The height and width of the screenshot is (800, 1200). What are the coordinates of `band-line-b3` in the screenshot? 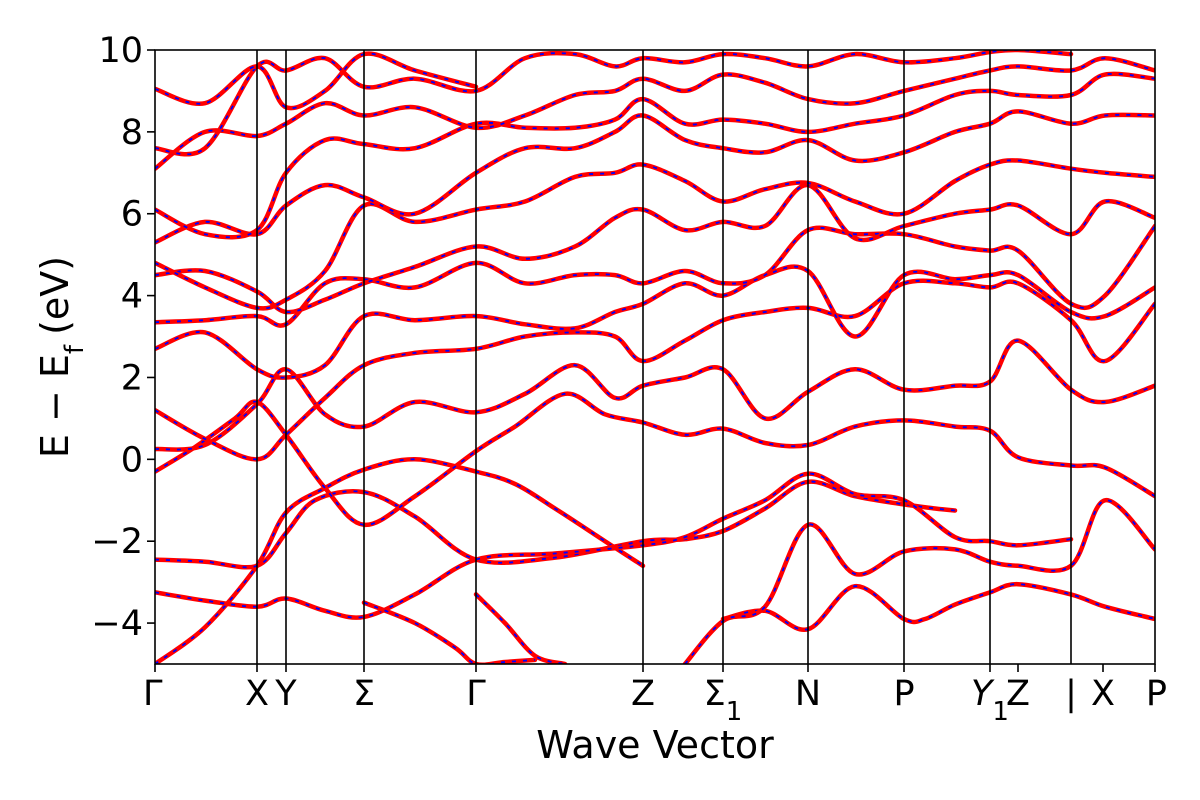 It's located at (614, 545).